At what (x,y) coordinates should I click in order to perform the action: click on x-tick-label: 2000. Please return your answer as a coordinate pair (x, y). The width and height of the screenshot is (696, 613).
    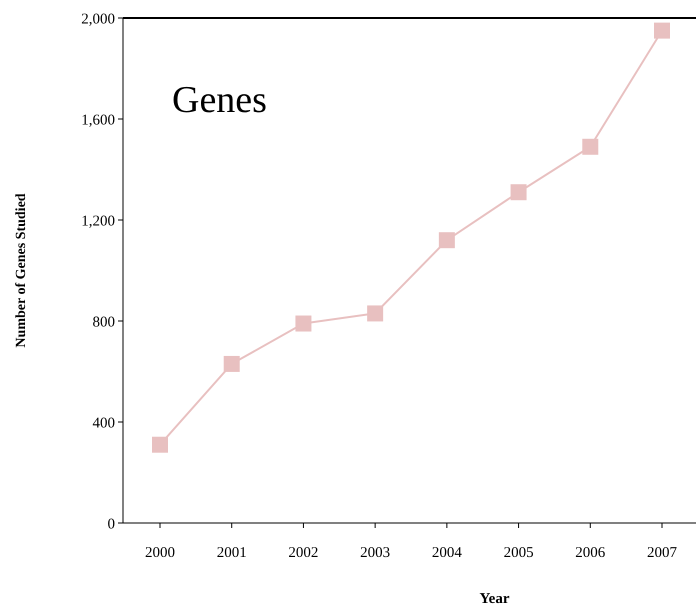
    Looking at the image, I should click on (160, 553).